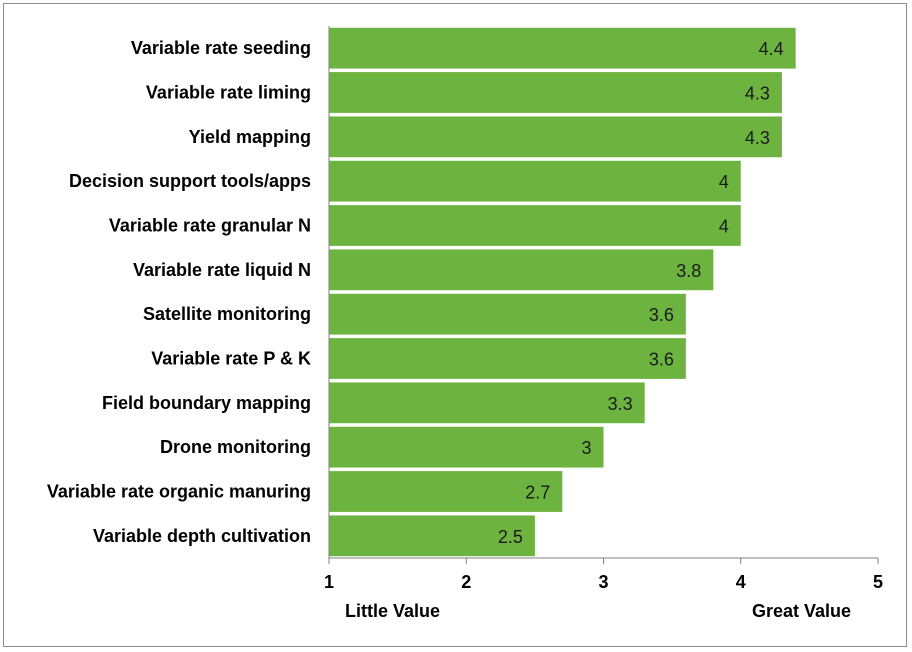 The width and height of the screenshot is (912, 652). Describe the element at coordinates (235, 447) in the screenshot. I see `category-label: Drone monitoring` at that location.